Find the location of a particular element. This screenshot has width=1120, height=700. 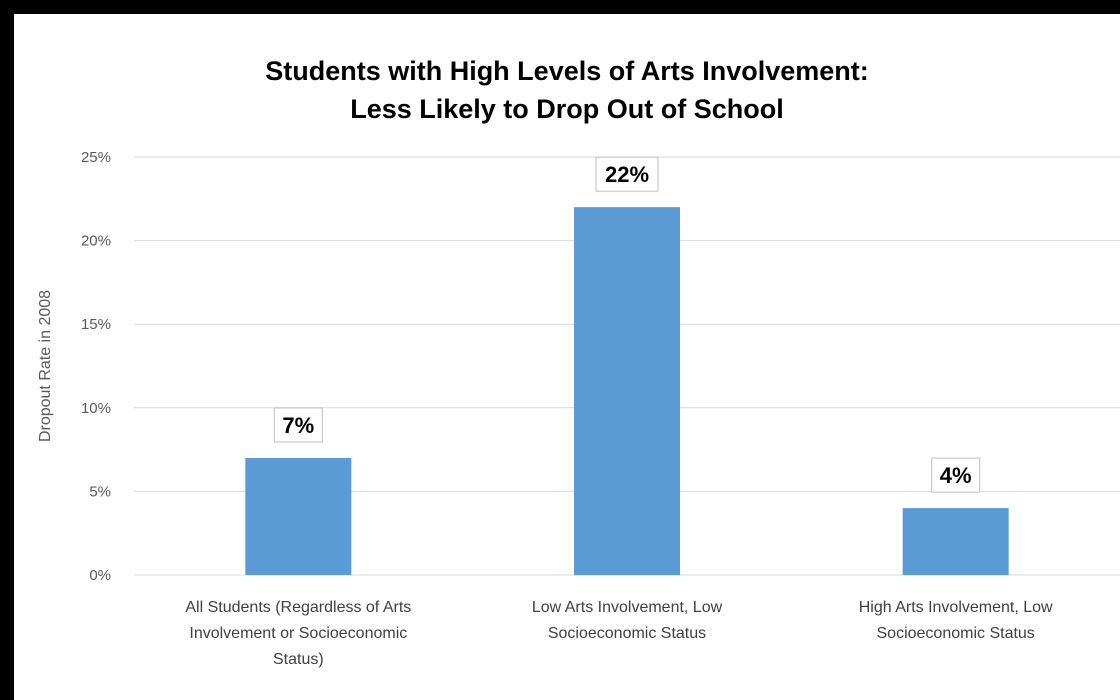

x-category-label-line: Involvement or Socioeconomic is located at coordinates (298, 633).